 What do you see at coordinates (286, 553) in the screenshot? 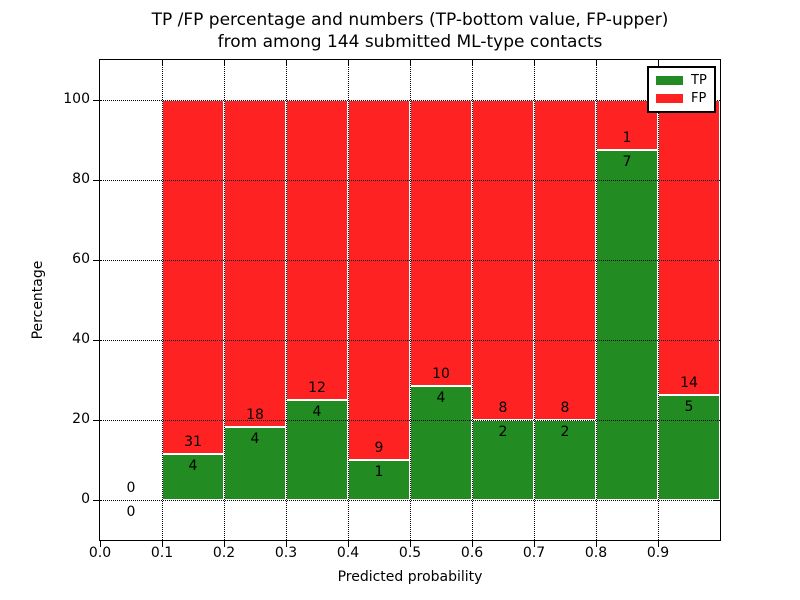
I see `x-tick-label: 0.3` at bounding box center [286, 553].